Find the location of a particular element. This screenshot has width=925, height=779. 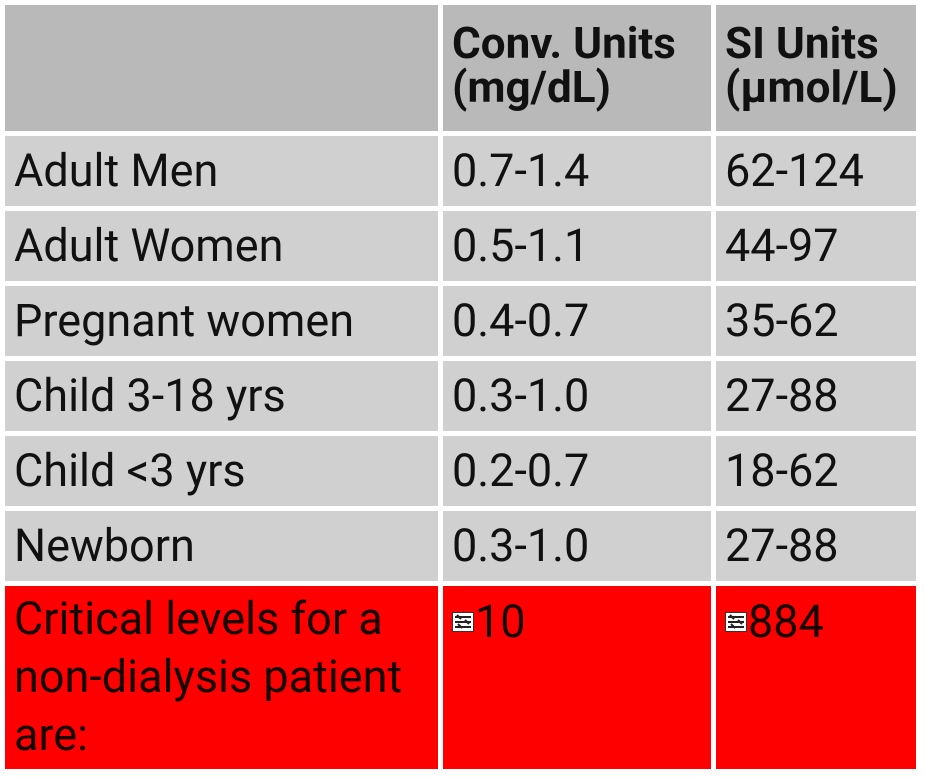

group-label: Child 3-18 yrs is located at coordinates (150, 395).